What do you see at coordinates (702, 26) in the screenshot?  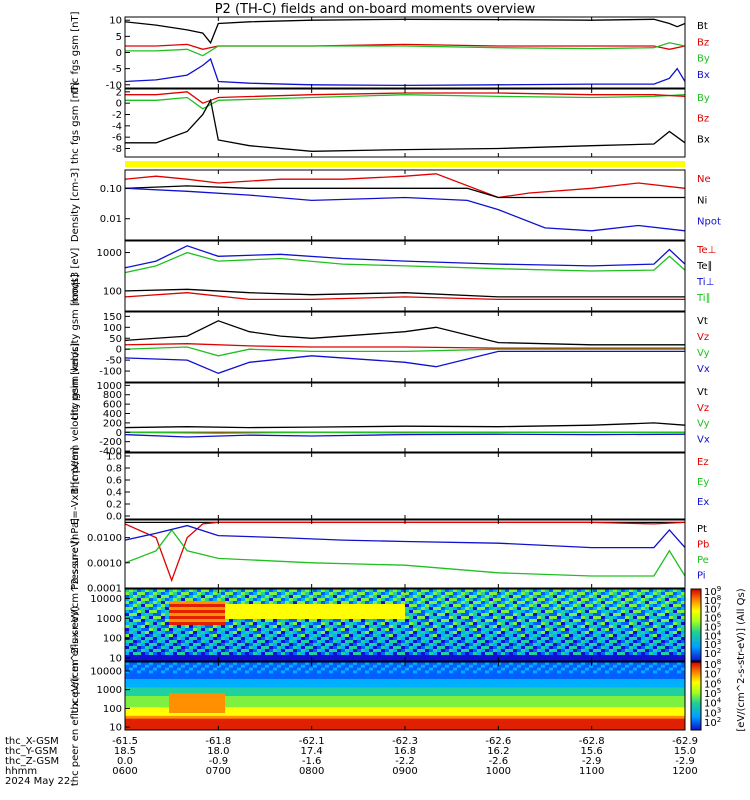 I see `legend-bt: Bt` at bounding box center [702, 26].